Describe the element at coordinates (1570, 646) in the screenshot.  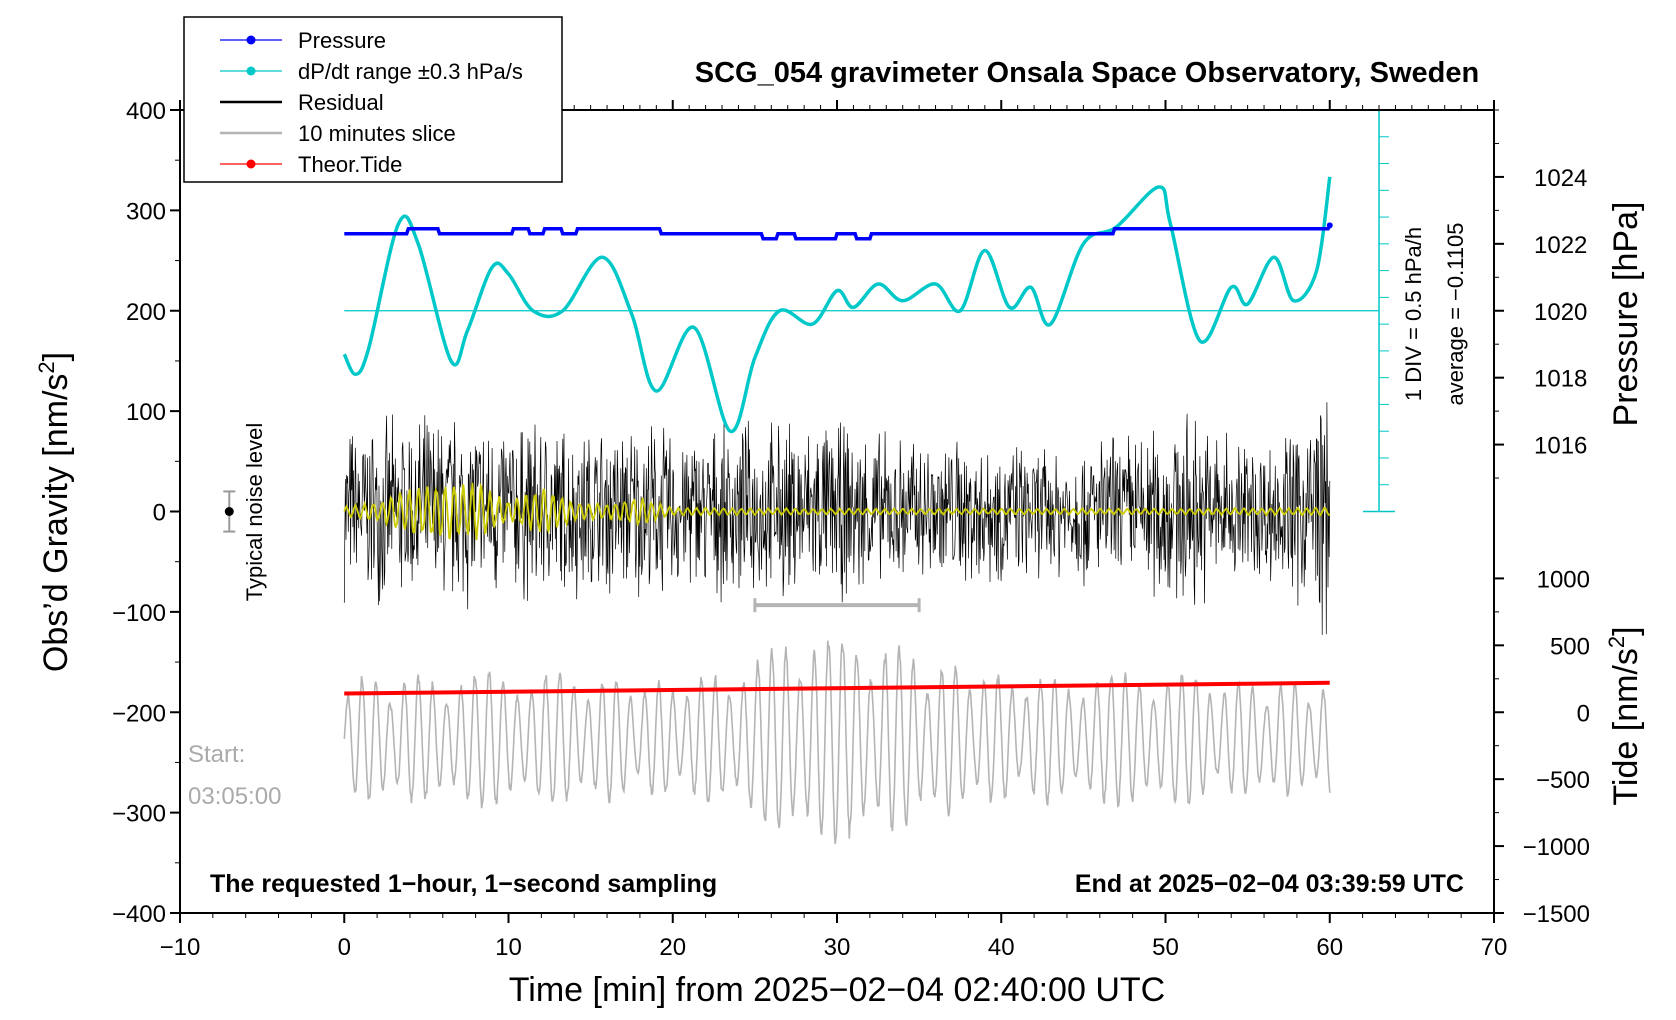
I see `y-tide-tick-label: 500` at that location.